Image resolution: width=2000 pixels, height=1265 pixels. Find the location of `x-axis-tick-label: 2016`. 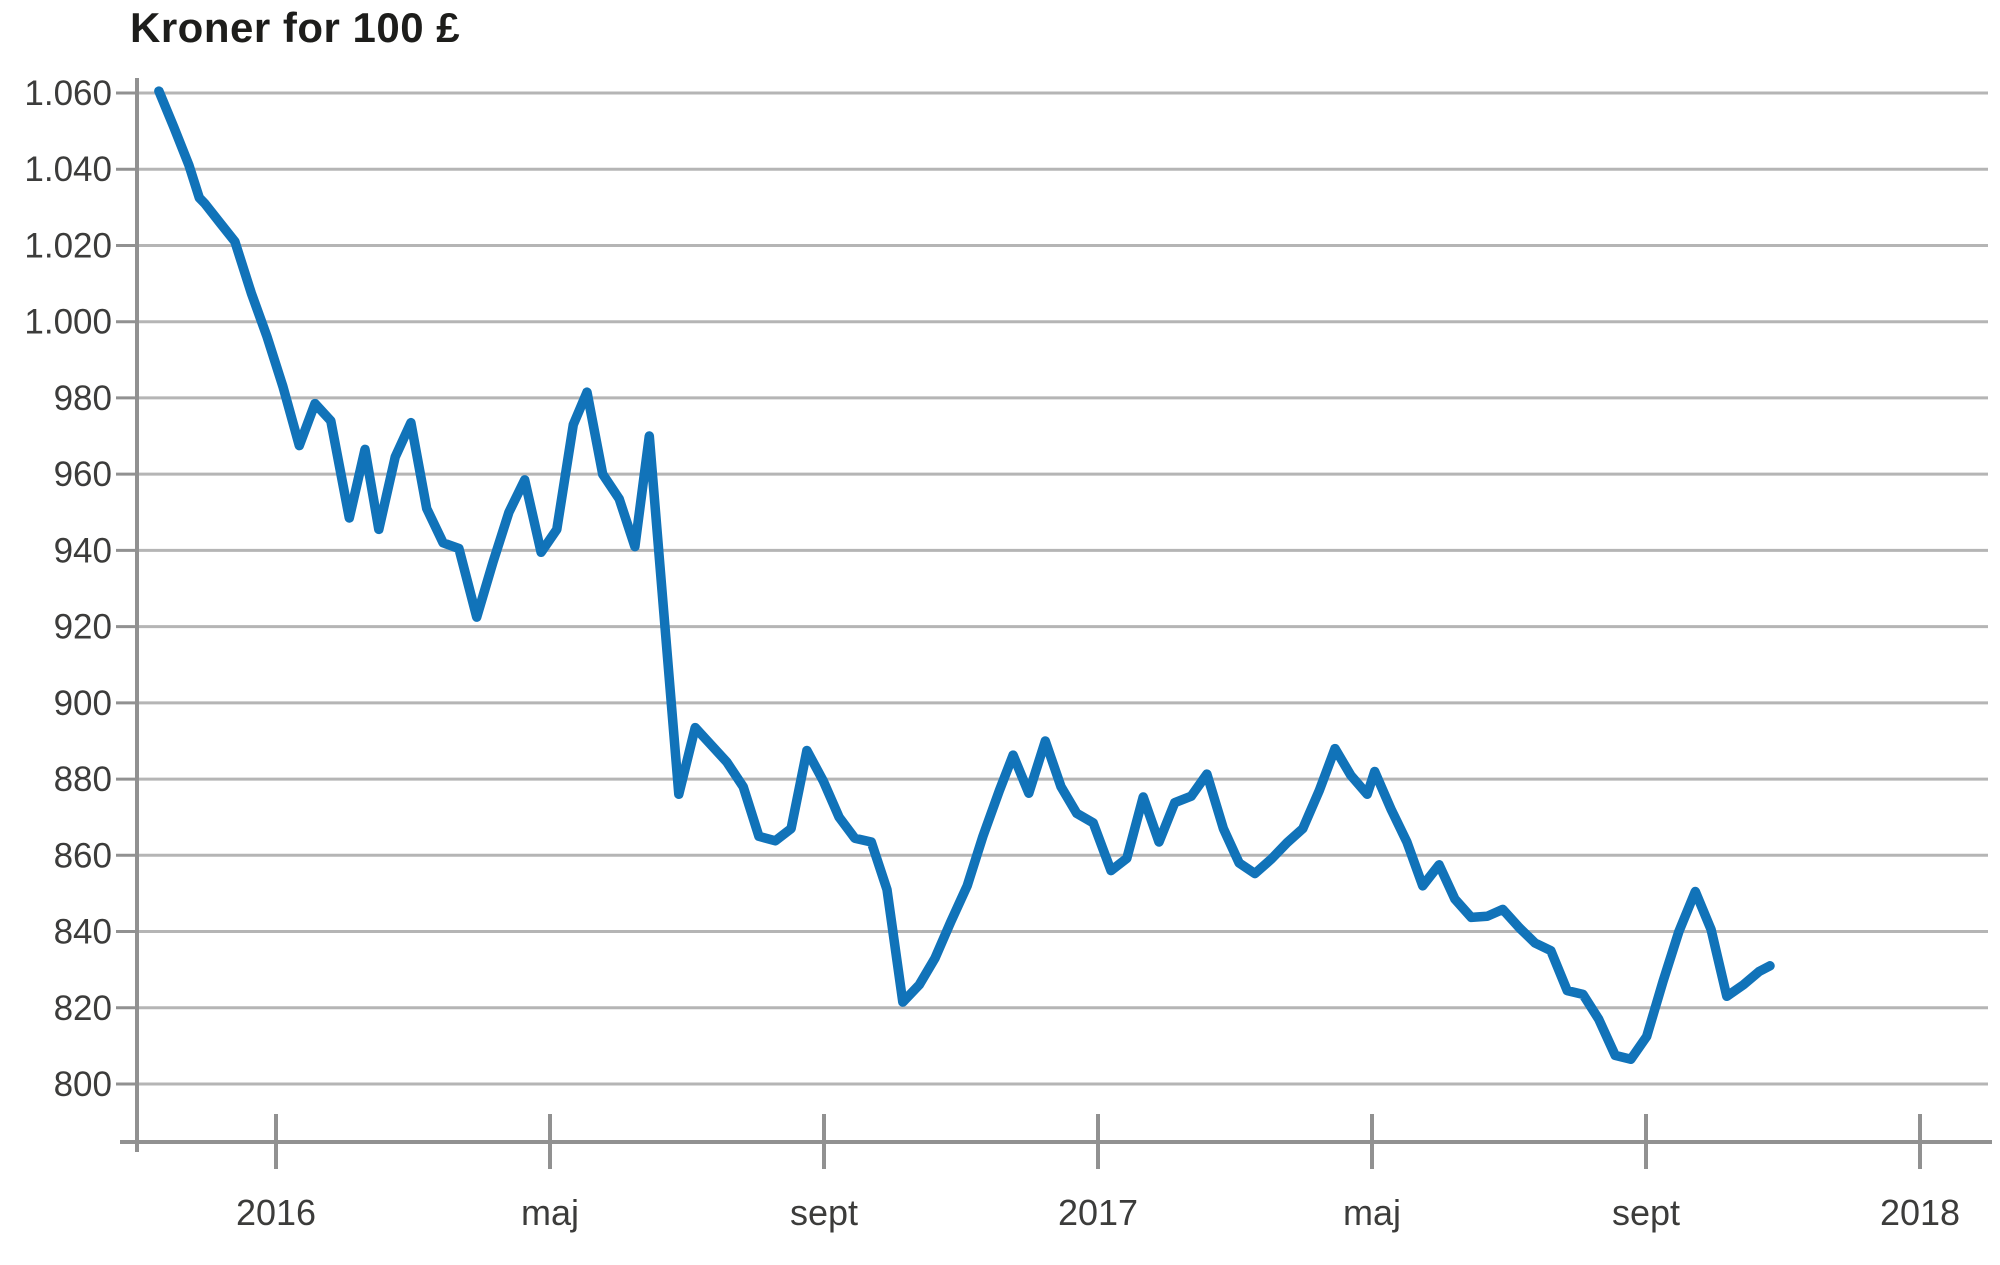

x-axis-tick-label: 2016 is located at coordinates (276, 1212).